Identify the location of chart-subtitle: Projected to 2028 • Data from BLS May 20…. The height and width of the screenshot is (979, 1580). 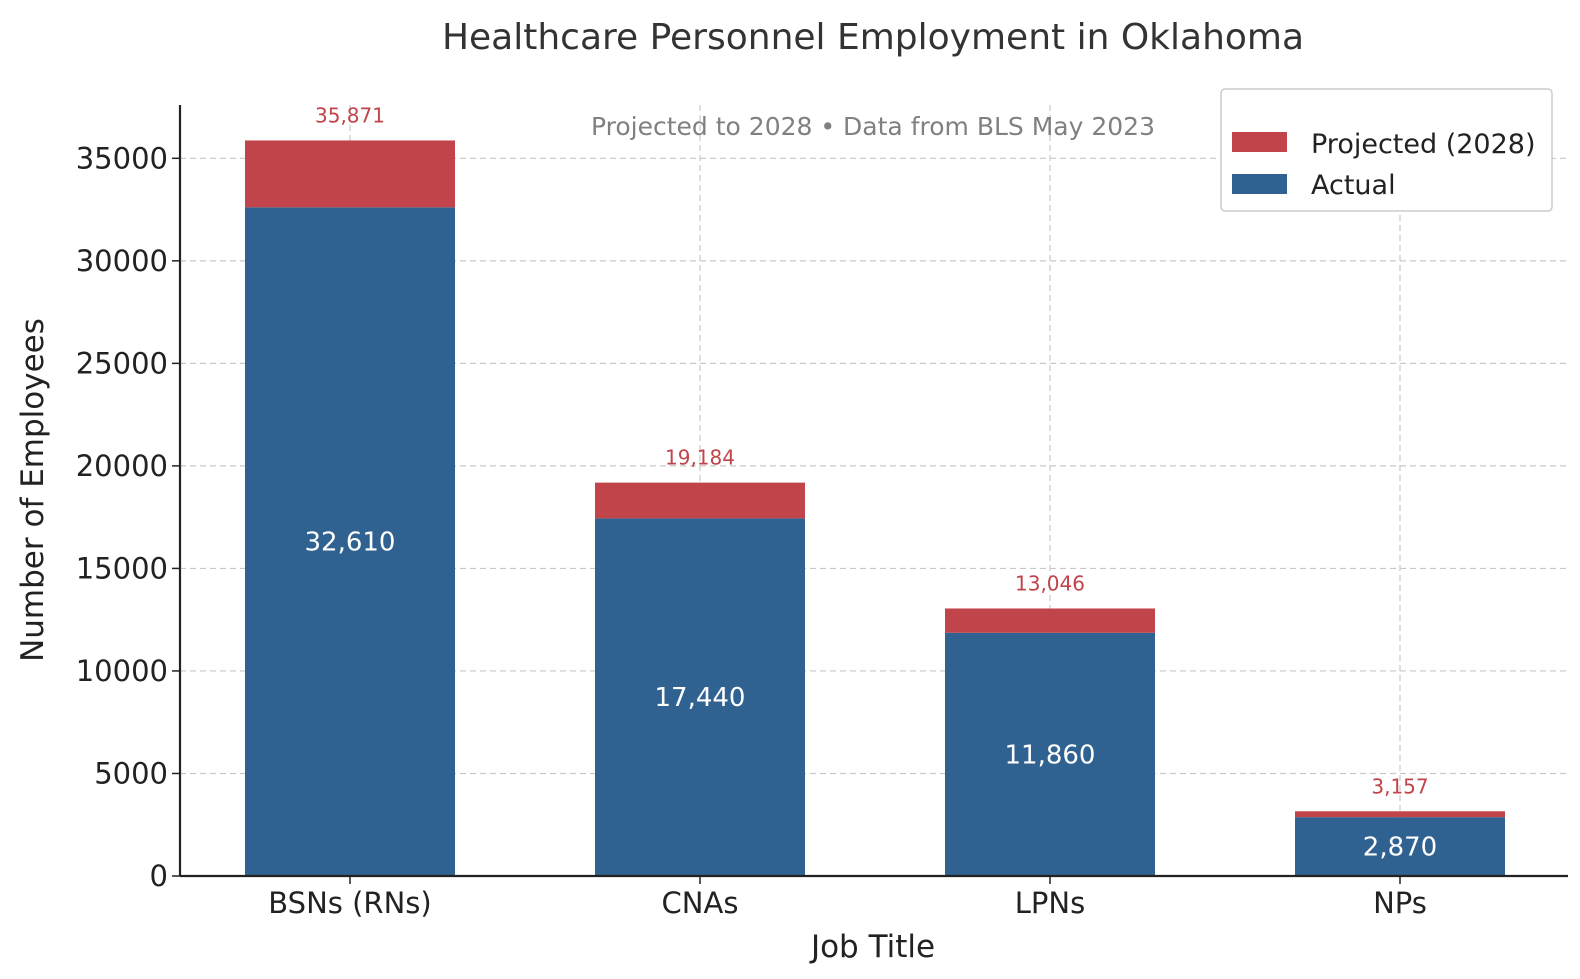
(873, 126).